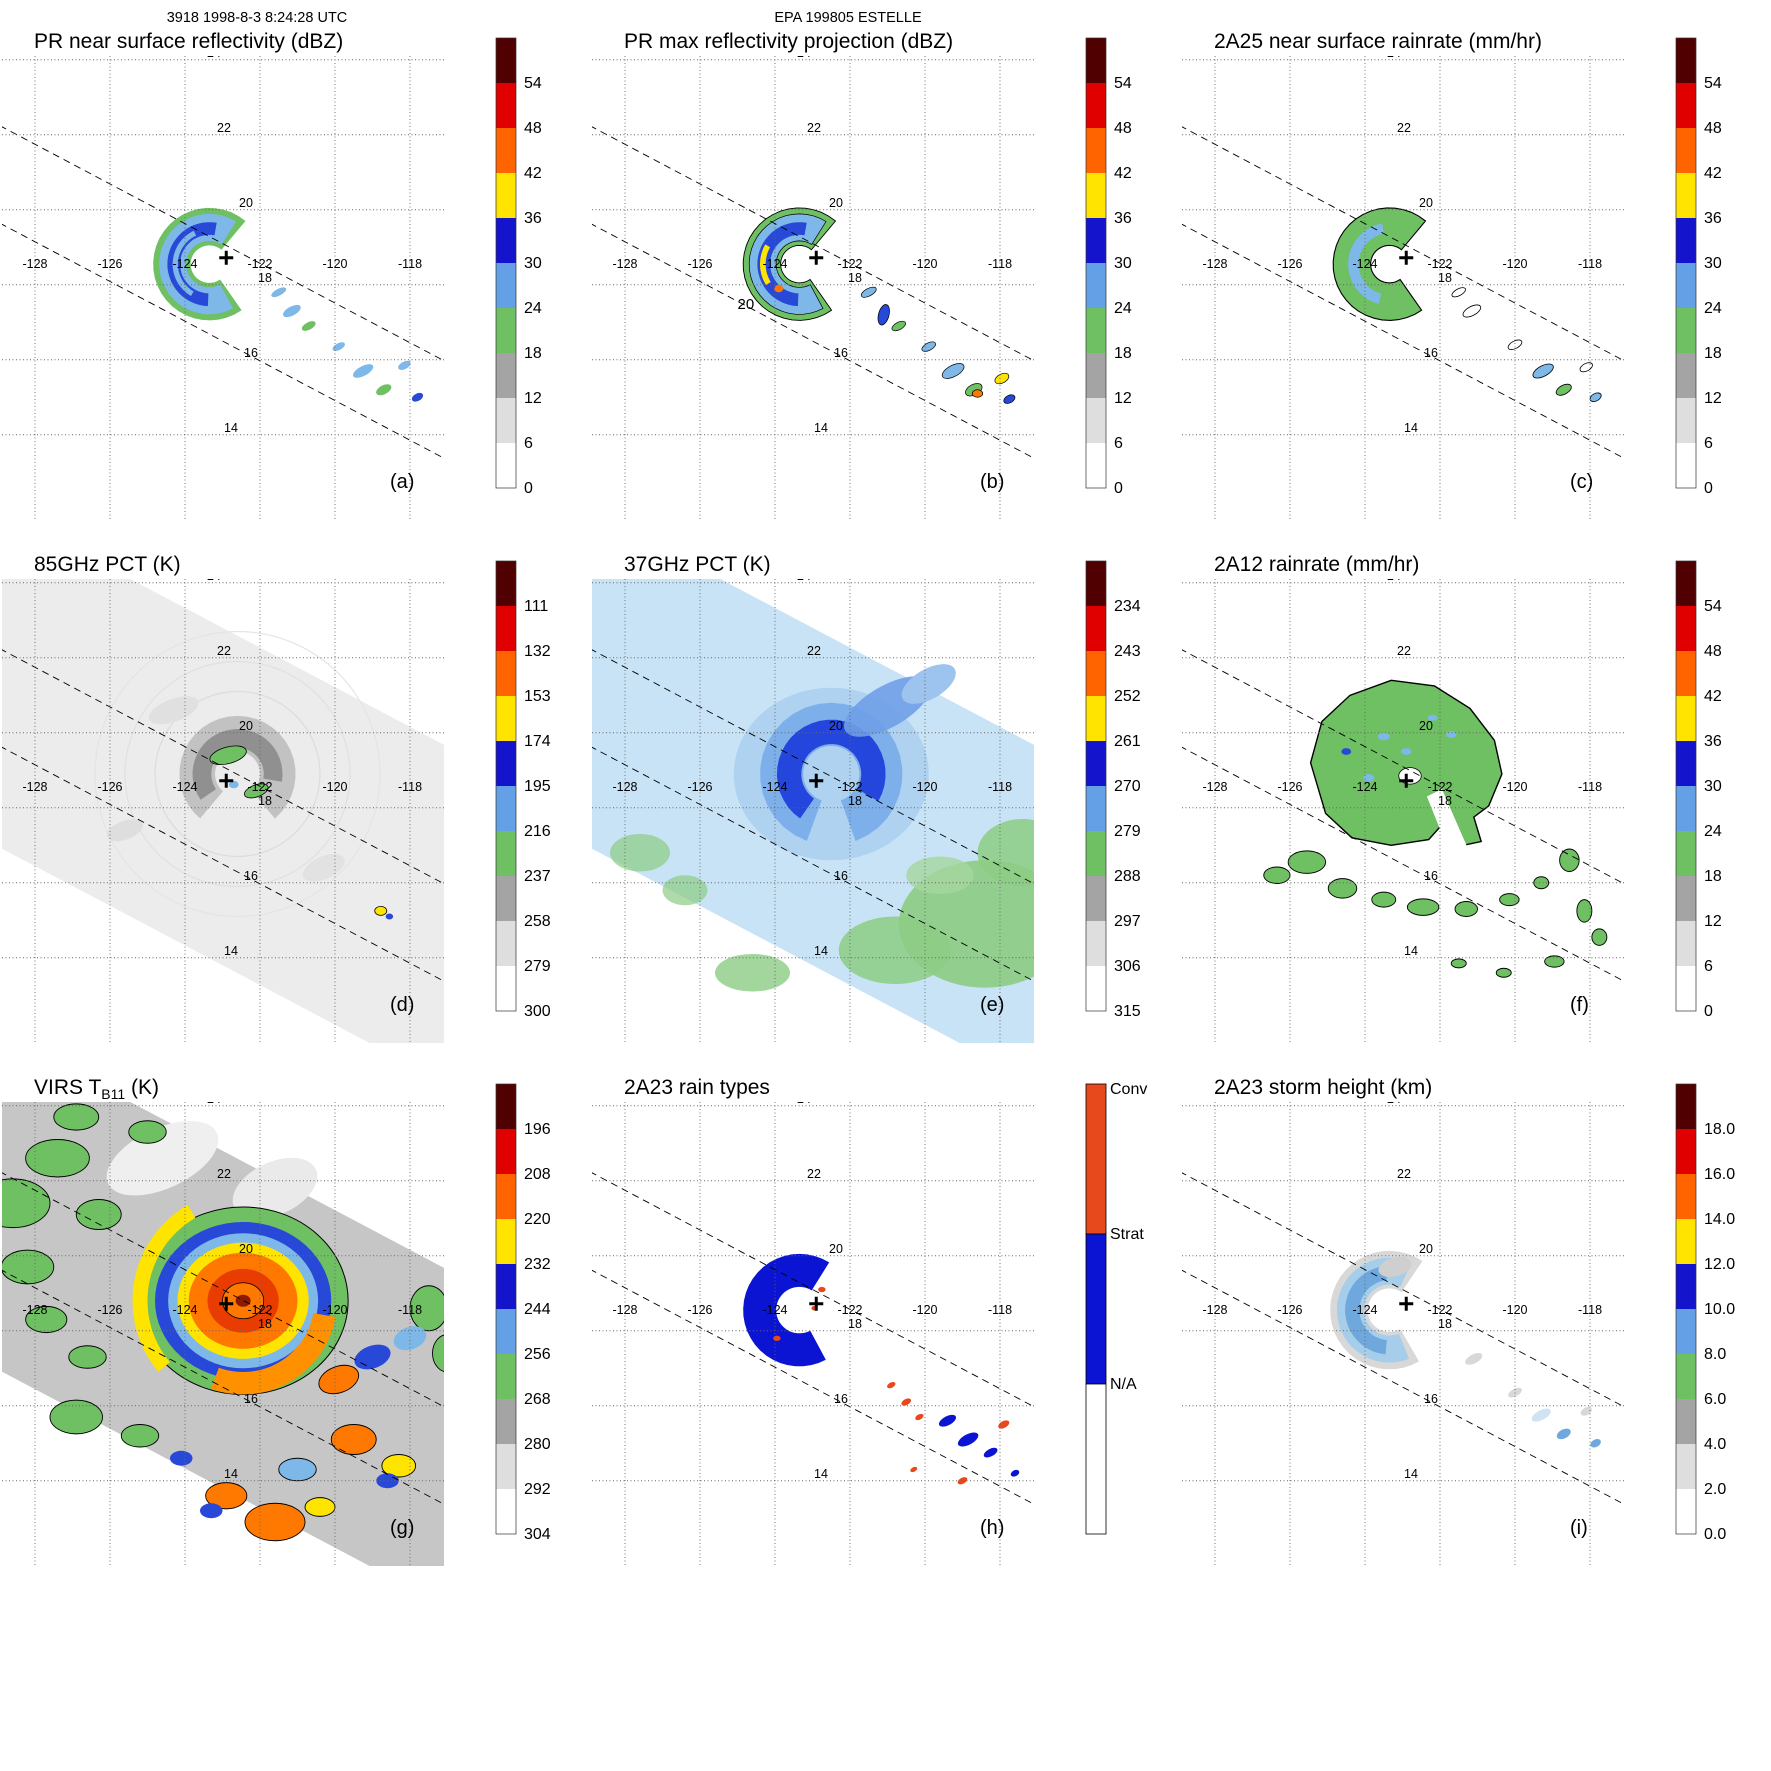 This screenshot has height=1771, width=1771. I want to click on colorbar-tick-label: 292, so click(537, 1489).